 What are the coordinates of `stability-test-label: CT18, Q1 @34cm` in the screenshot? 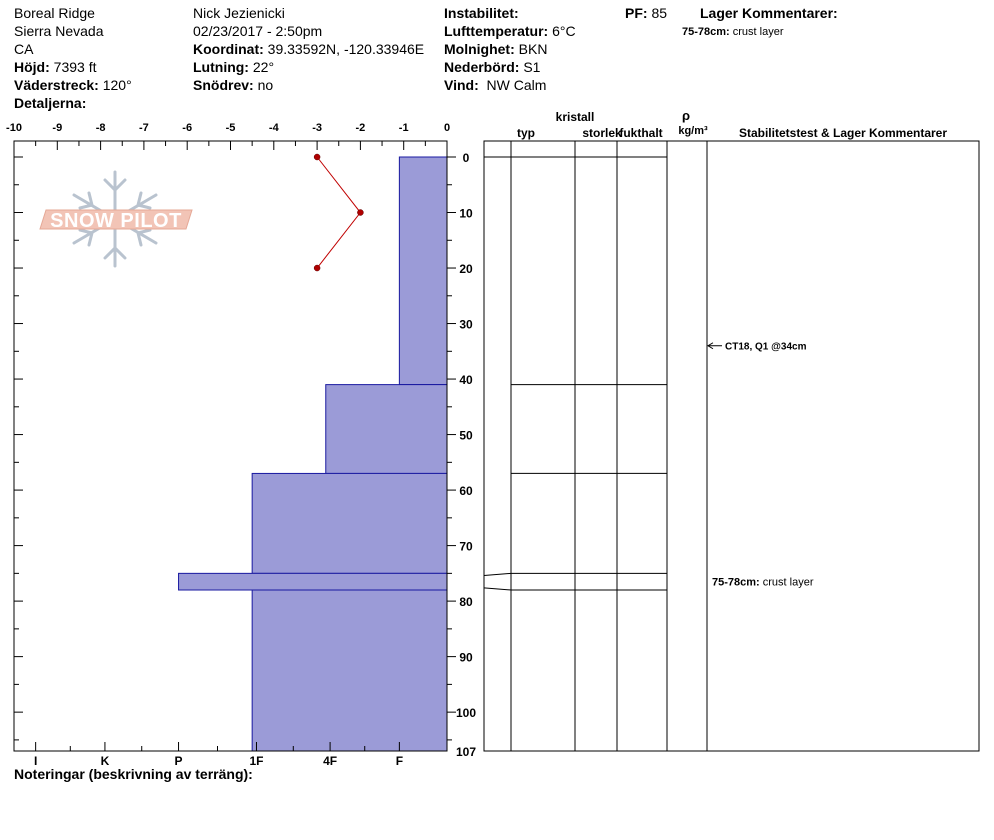 It's located at (766, 347).